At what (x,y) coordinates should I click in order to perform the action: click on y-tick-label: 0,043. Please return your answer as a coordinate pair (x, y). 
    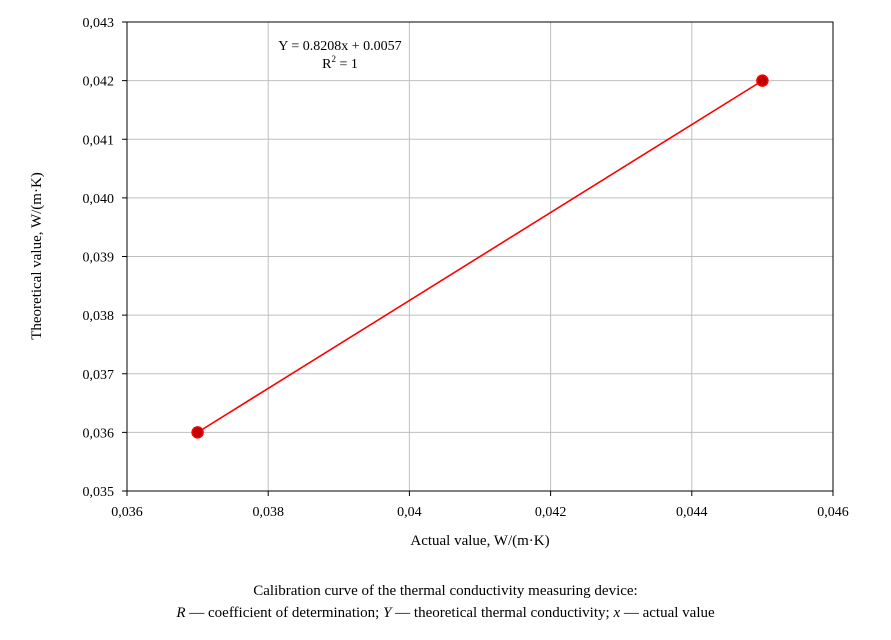
    Looking at the image, I should click on (99, 23).